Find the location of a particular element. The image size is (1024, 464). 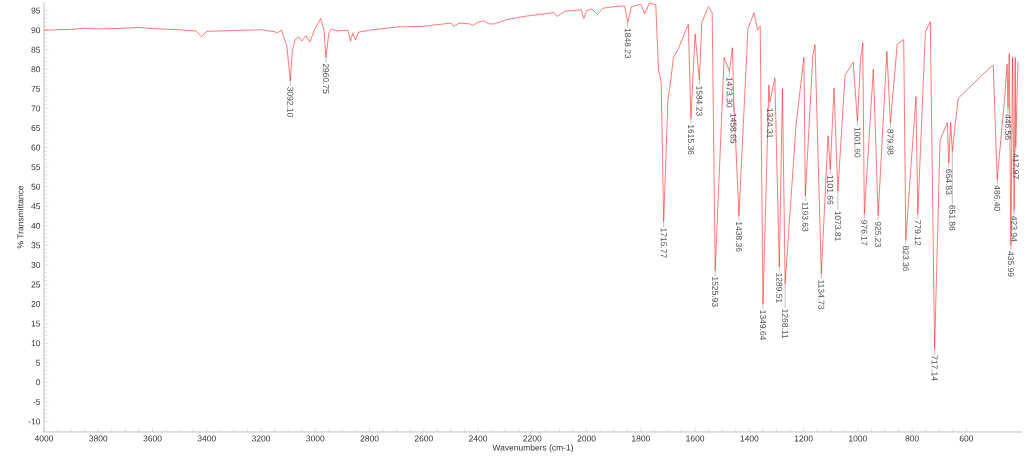

x-tick-label: 1600 is located at coordinates (695, 438).